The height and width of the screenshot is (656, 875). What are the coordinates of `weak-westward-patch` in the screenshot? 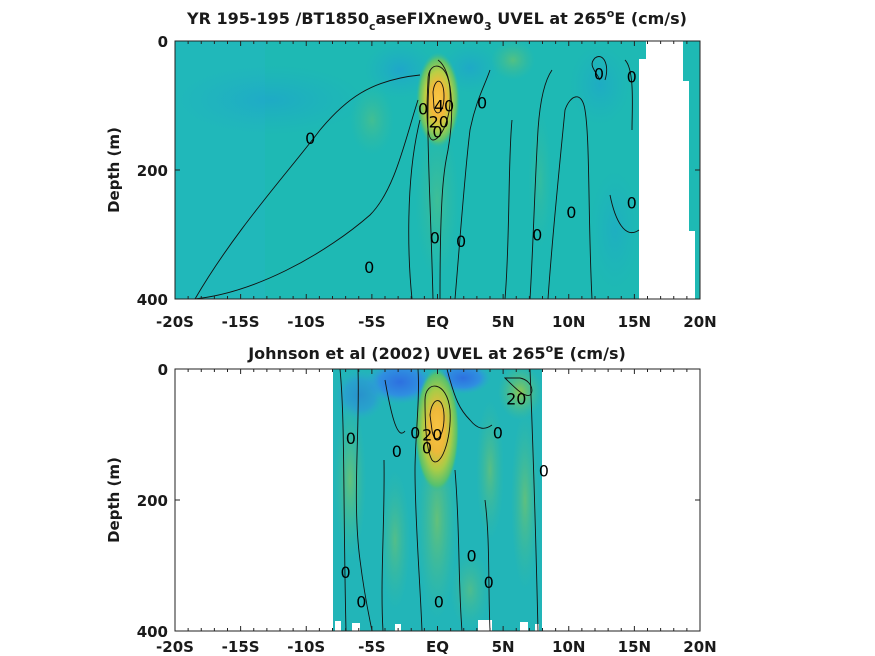 It's located at (270, 100).